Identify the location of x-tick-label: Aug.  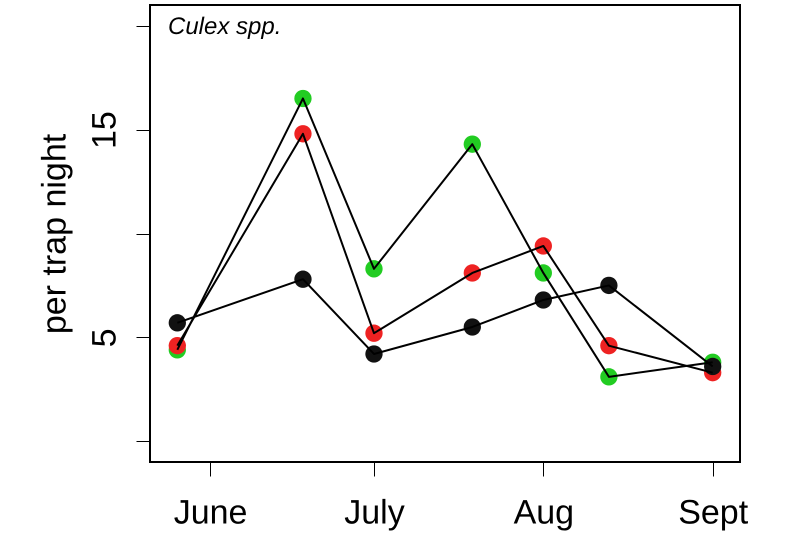
(544, 513).